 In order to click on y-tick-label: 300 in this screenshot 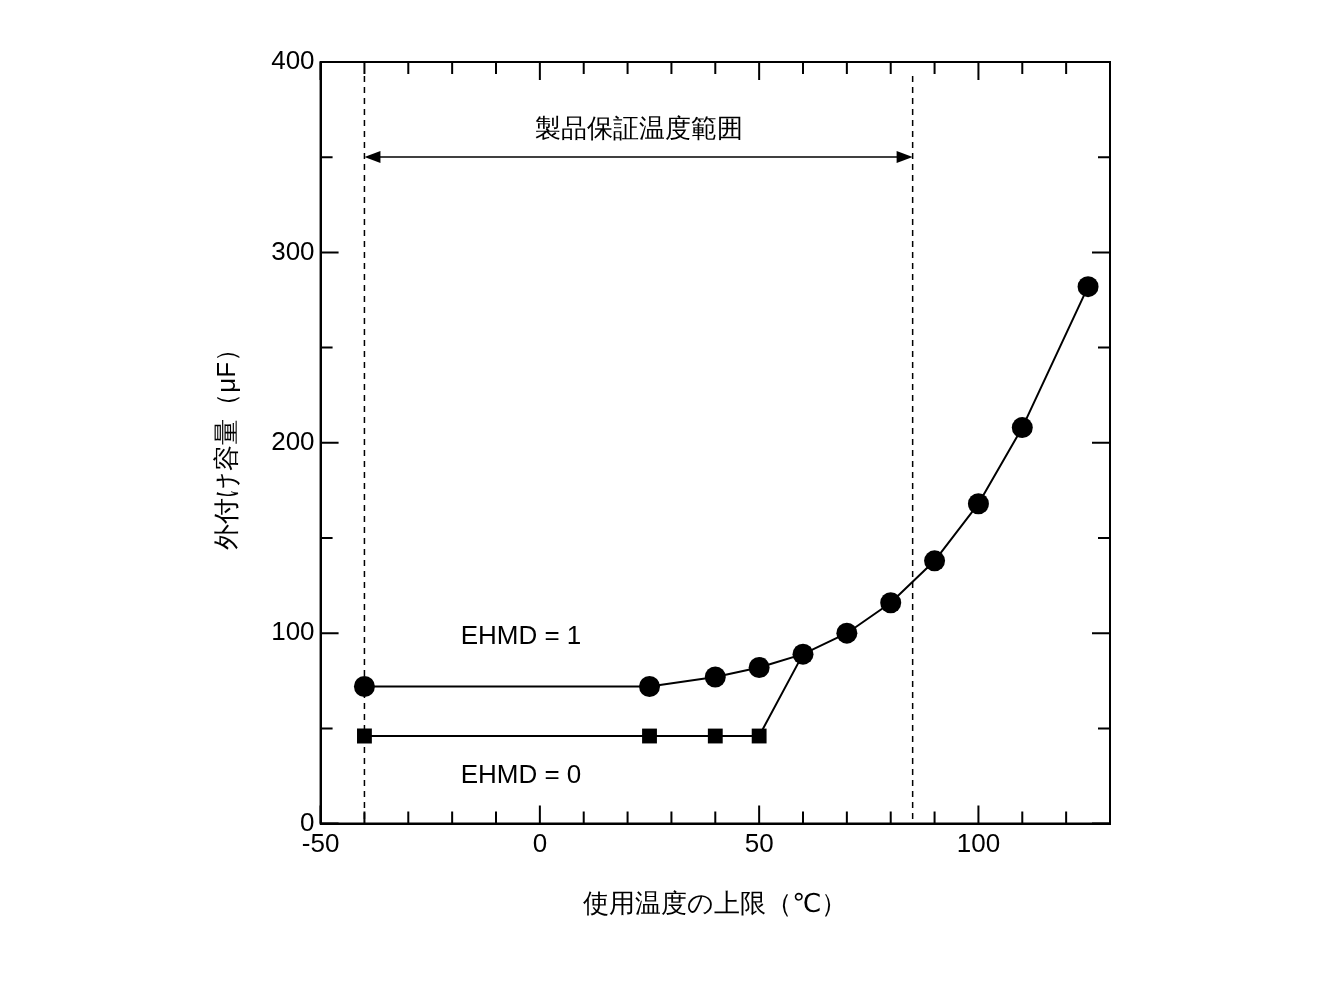, I will do `click(293, 250)`.